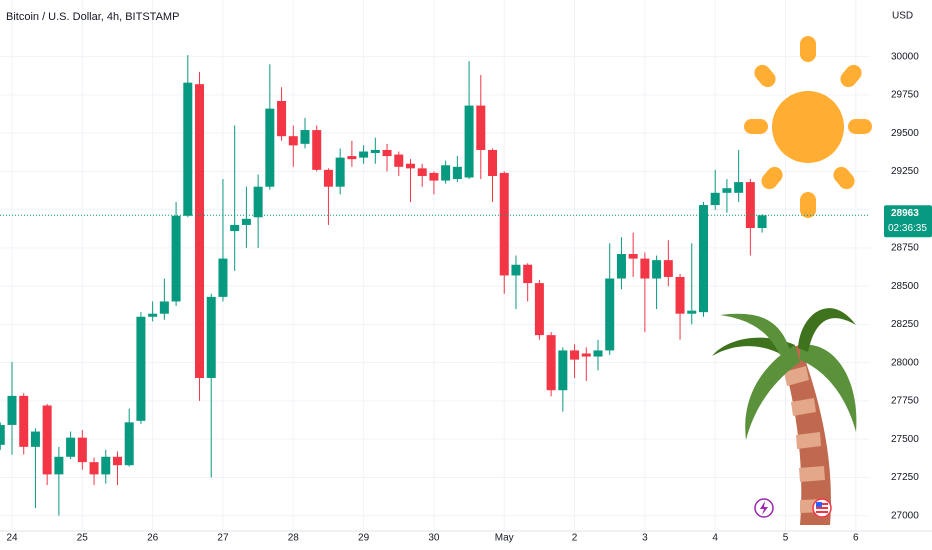 The height and width of the screenshot is (550, 932). Describe the element at coordinates (905, 56) in the screenshot. I see `y-tick-label: 30000` at that location.